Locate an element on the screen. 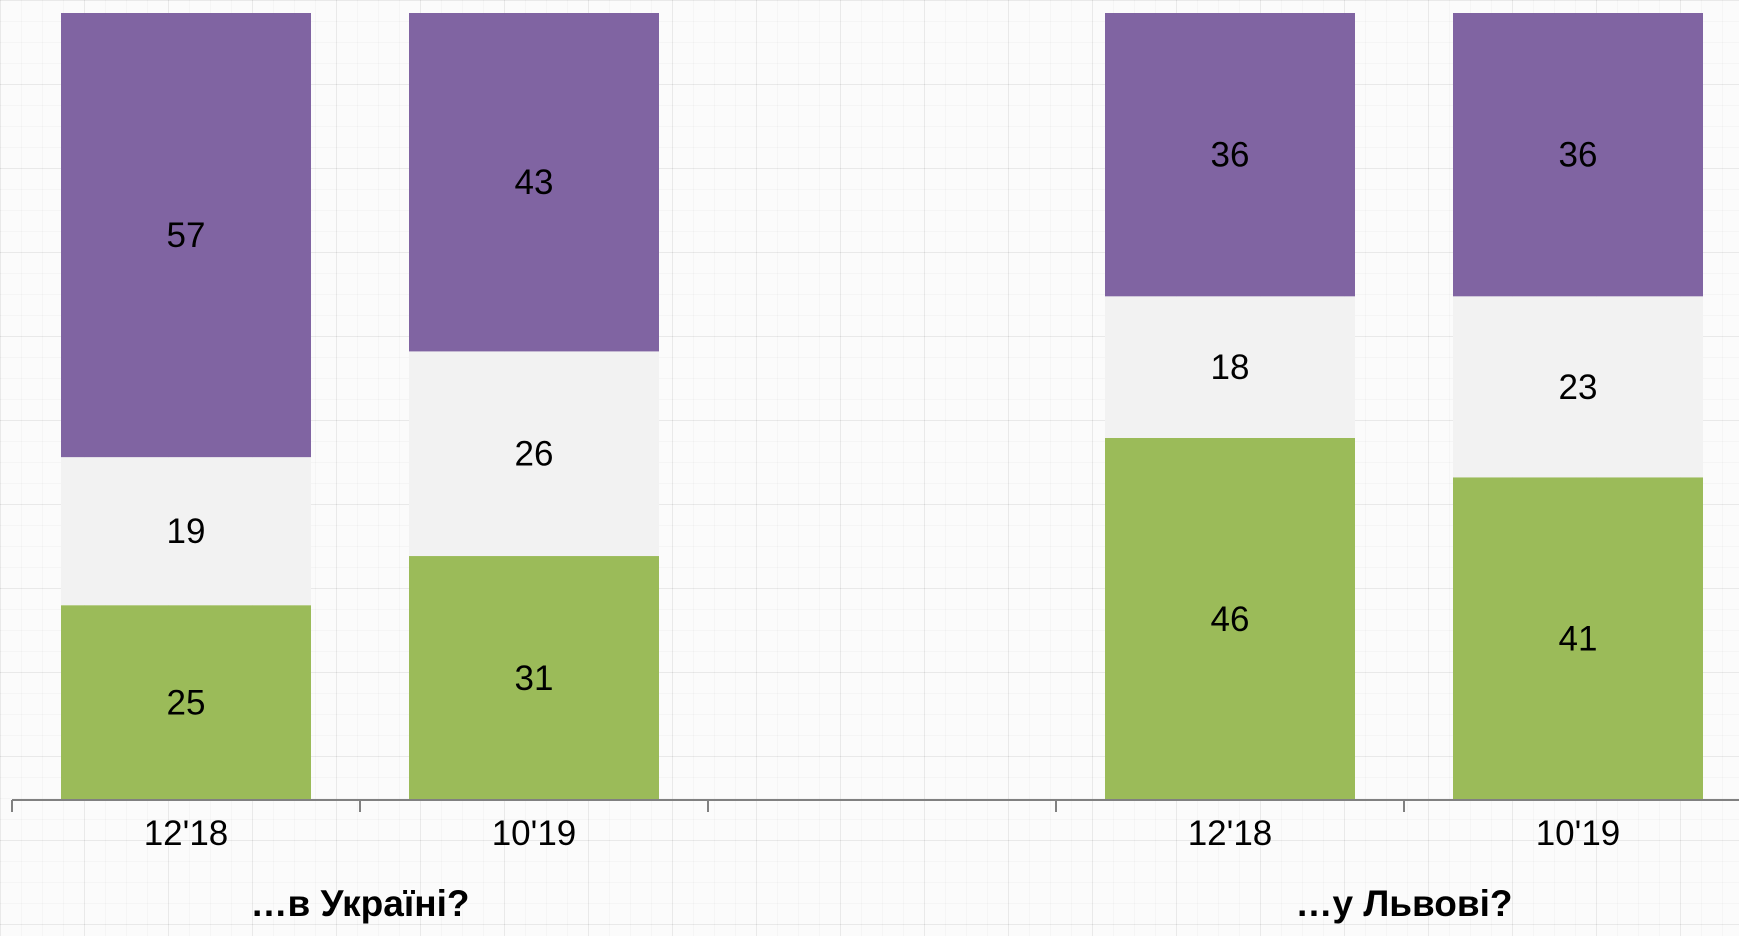 This screenshot has width=1739, height=936. data-label: 57 is located at coordinates (186, 235).